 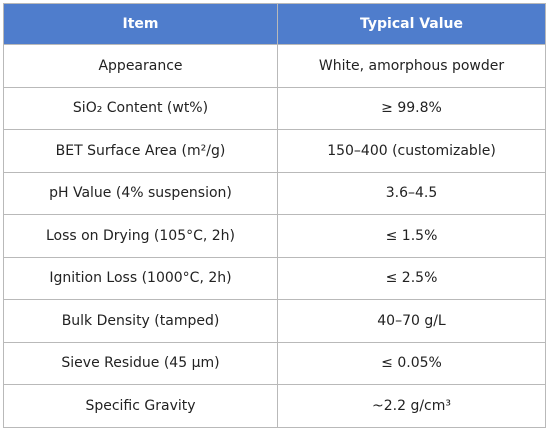 What do you see at coordinates (411, 24) in the screenshot?
I see `header-typical-value: Typical Value` at bounding box center [411, 24].